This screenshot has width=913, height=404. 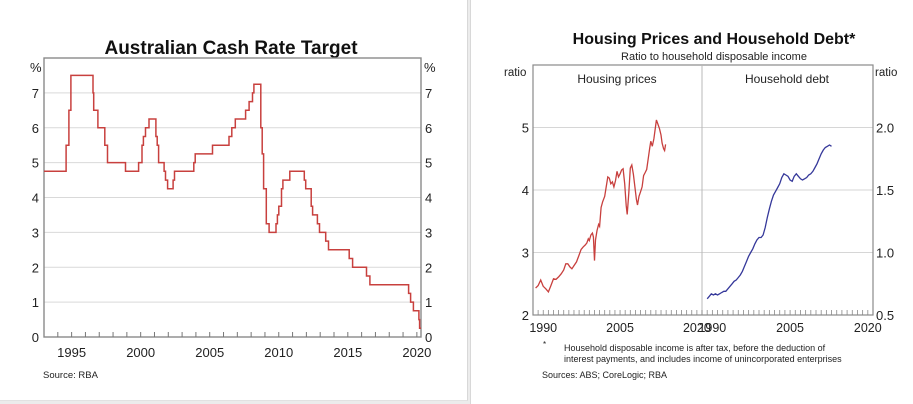 What do you see at coordinates (428, 337) in the screenshot?
I see `y-tick-label-right: 0` at bounding box center [428, 337].